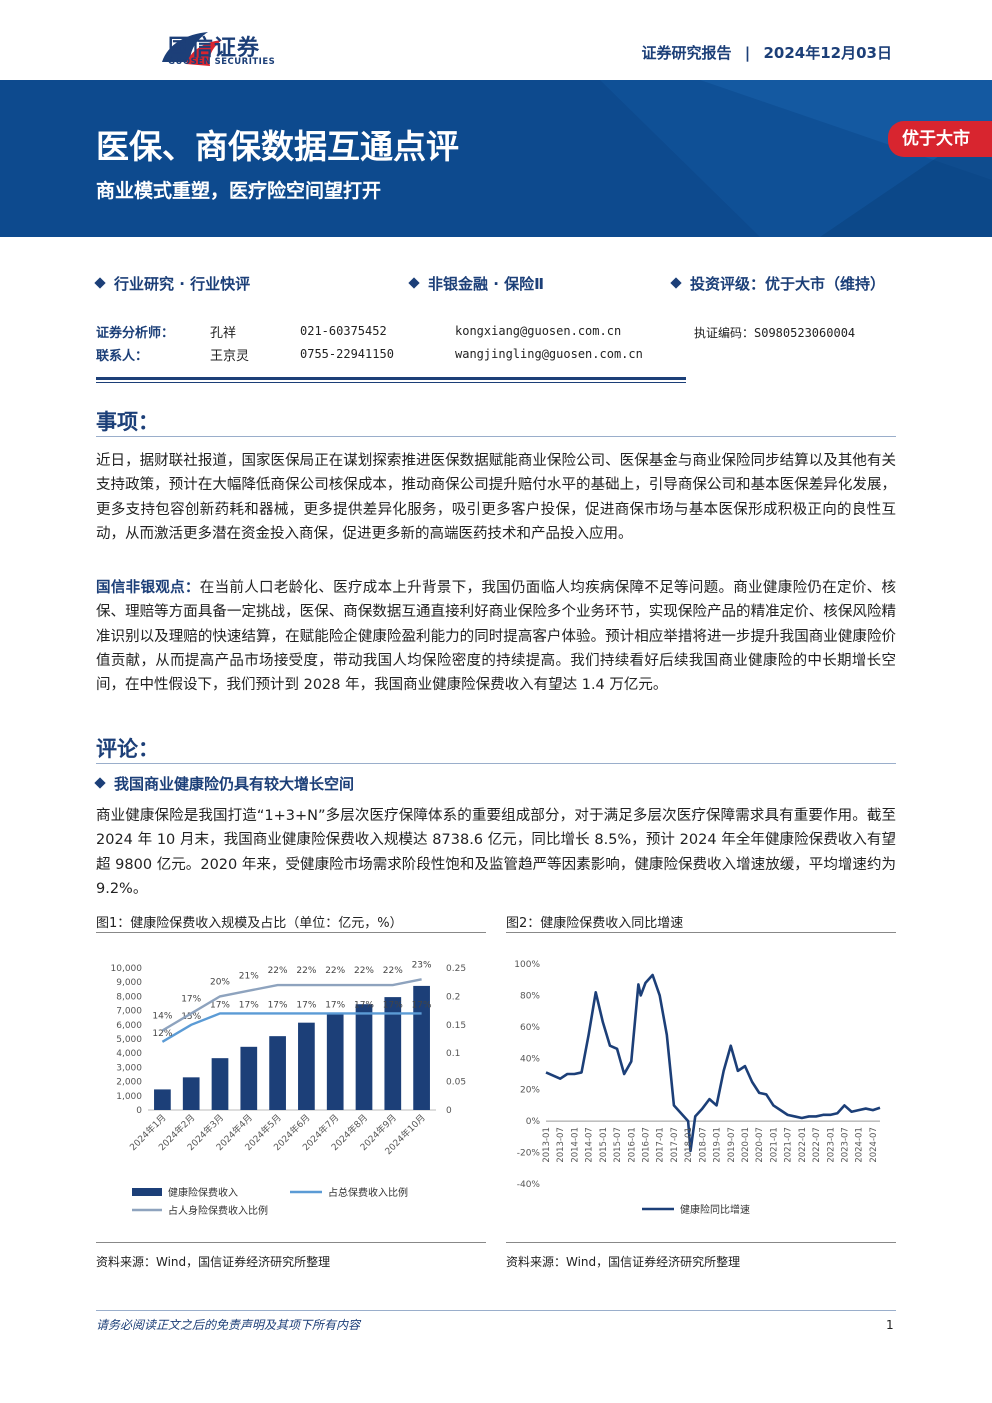  What do you see at coordinates (456, 969) in the screenshot?
I see `y-right-tick-label: 0.25` at bounding box center [456, 969].